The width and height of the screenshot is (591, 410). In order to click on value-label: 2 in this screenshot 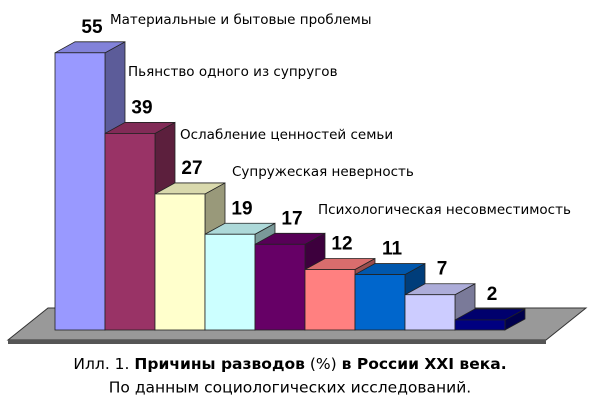, I will do `click(492, 294)`.